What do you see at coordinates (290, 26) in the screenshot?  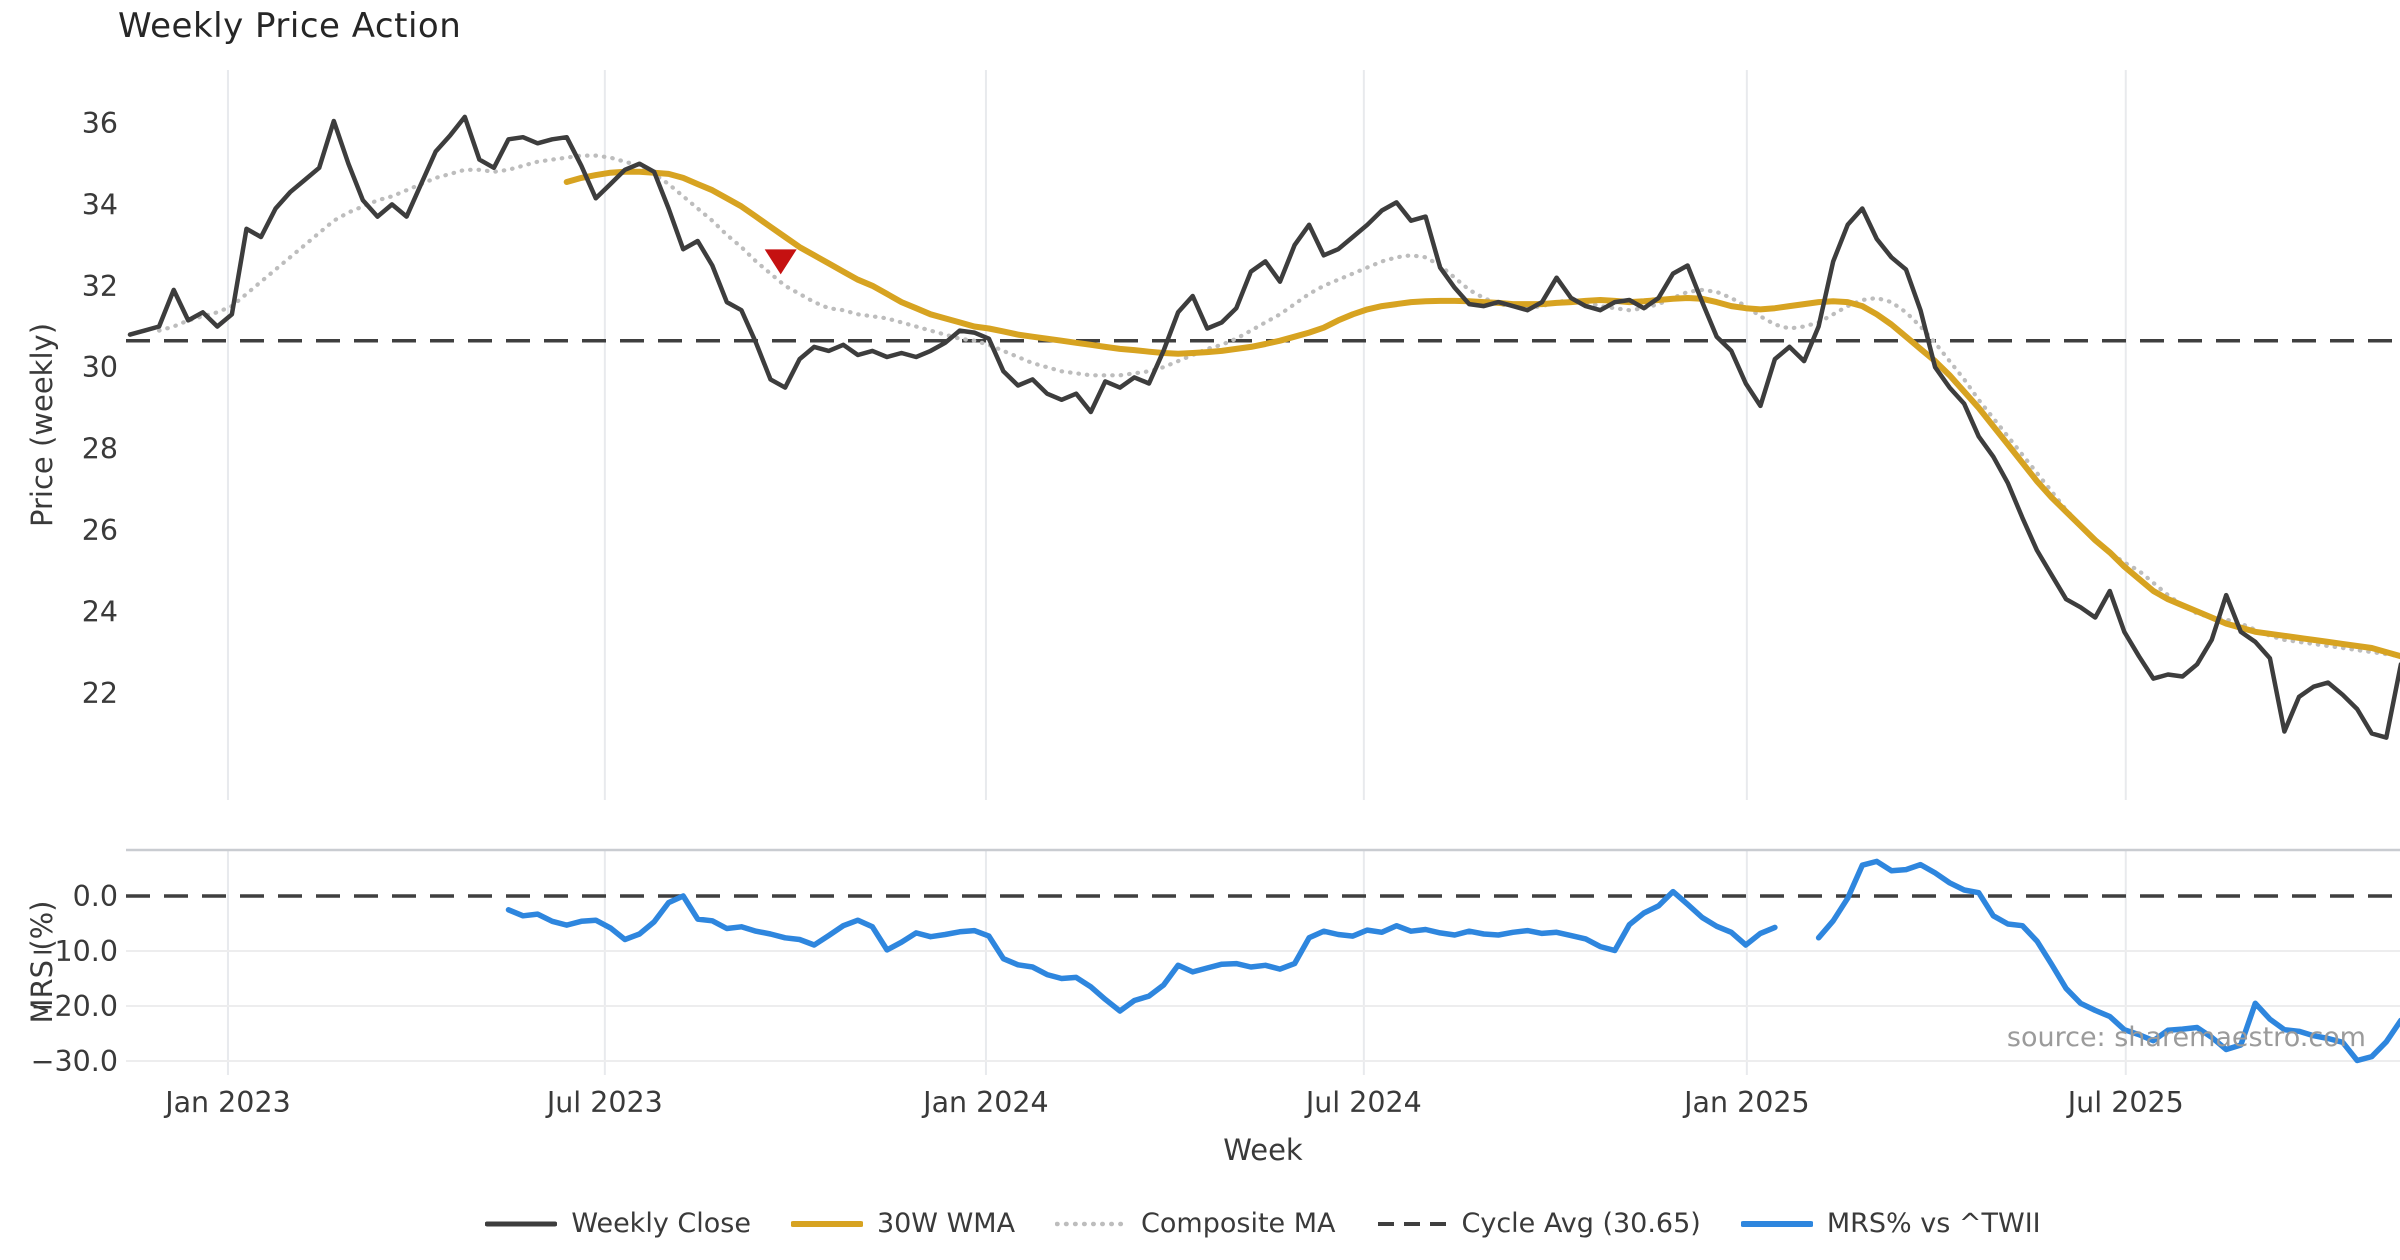 I see `chart-title: Weekly Price Action` at bounding box center [290, 26].